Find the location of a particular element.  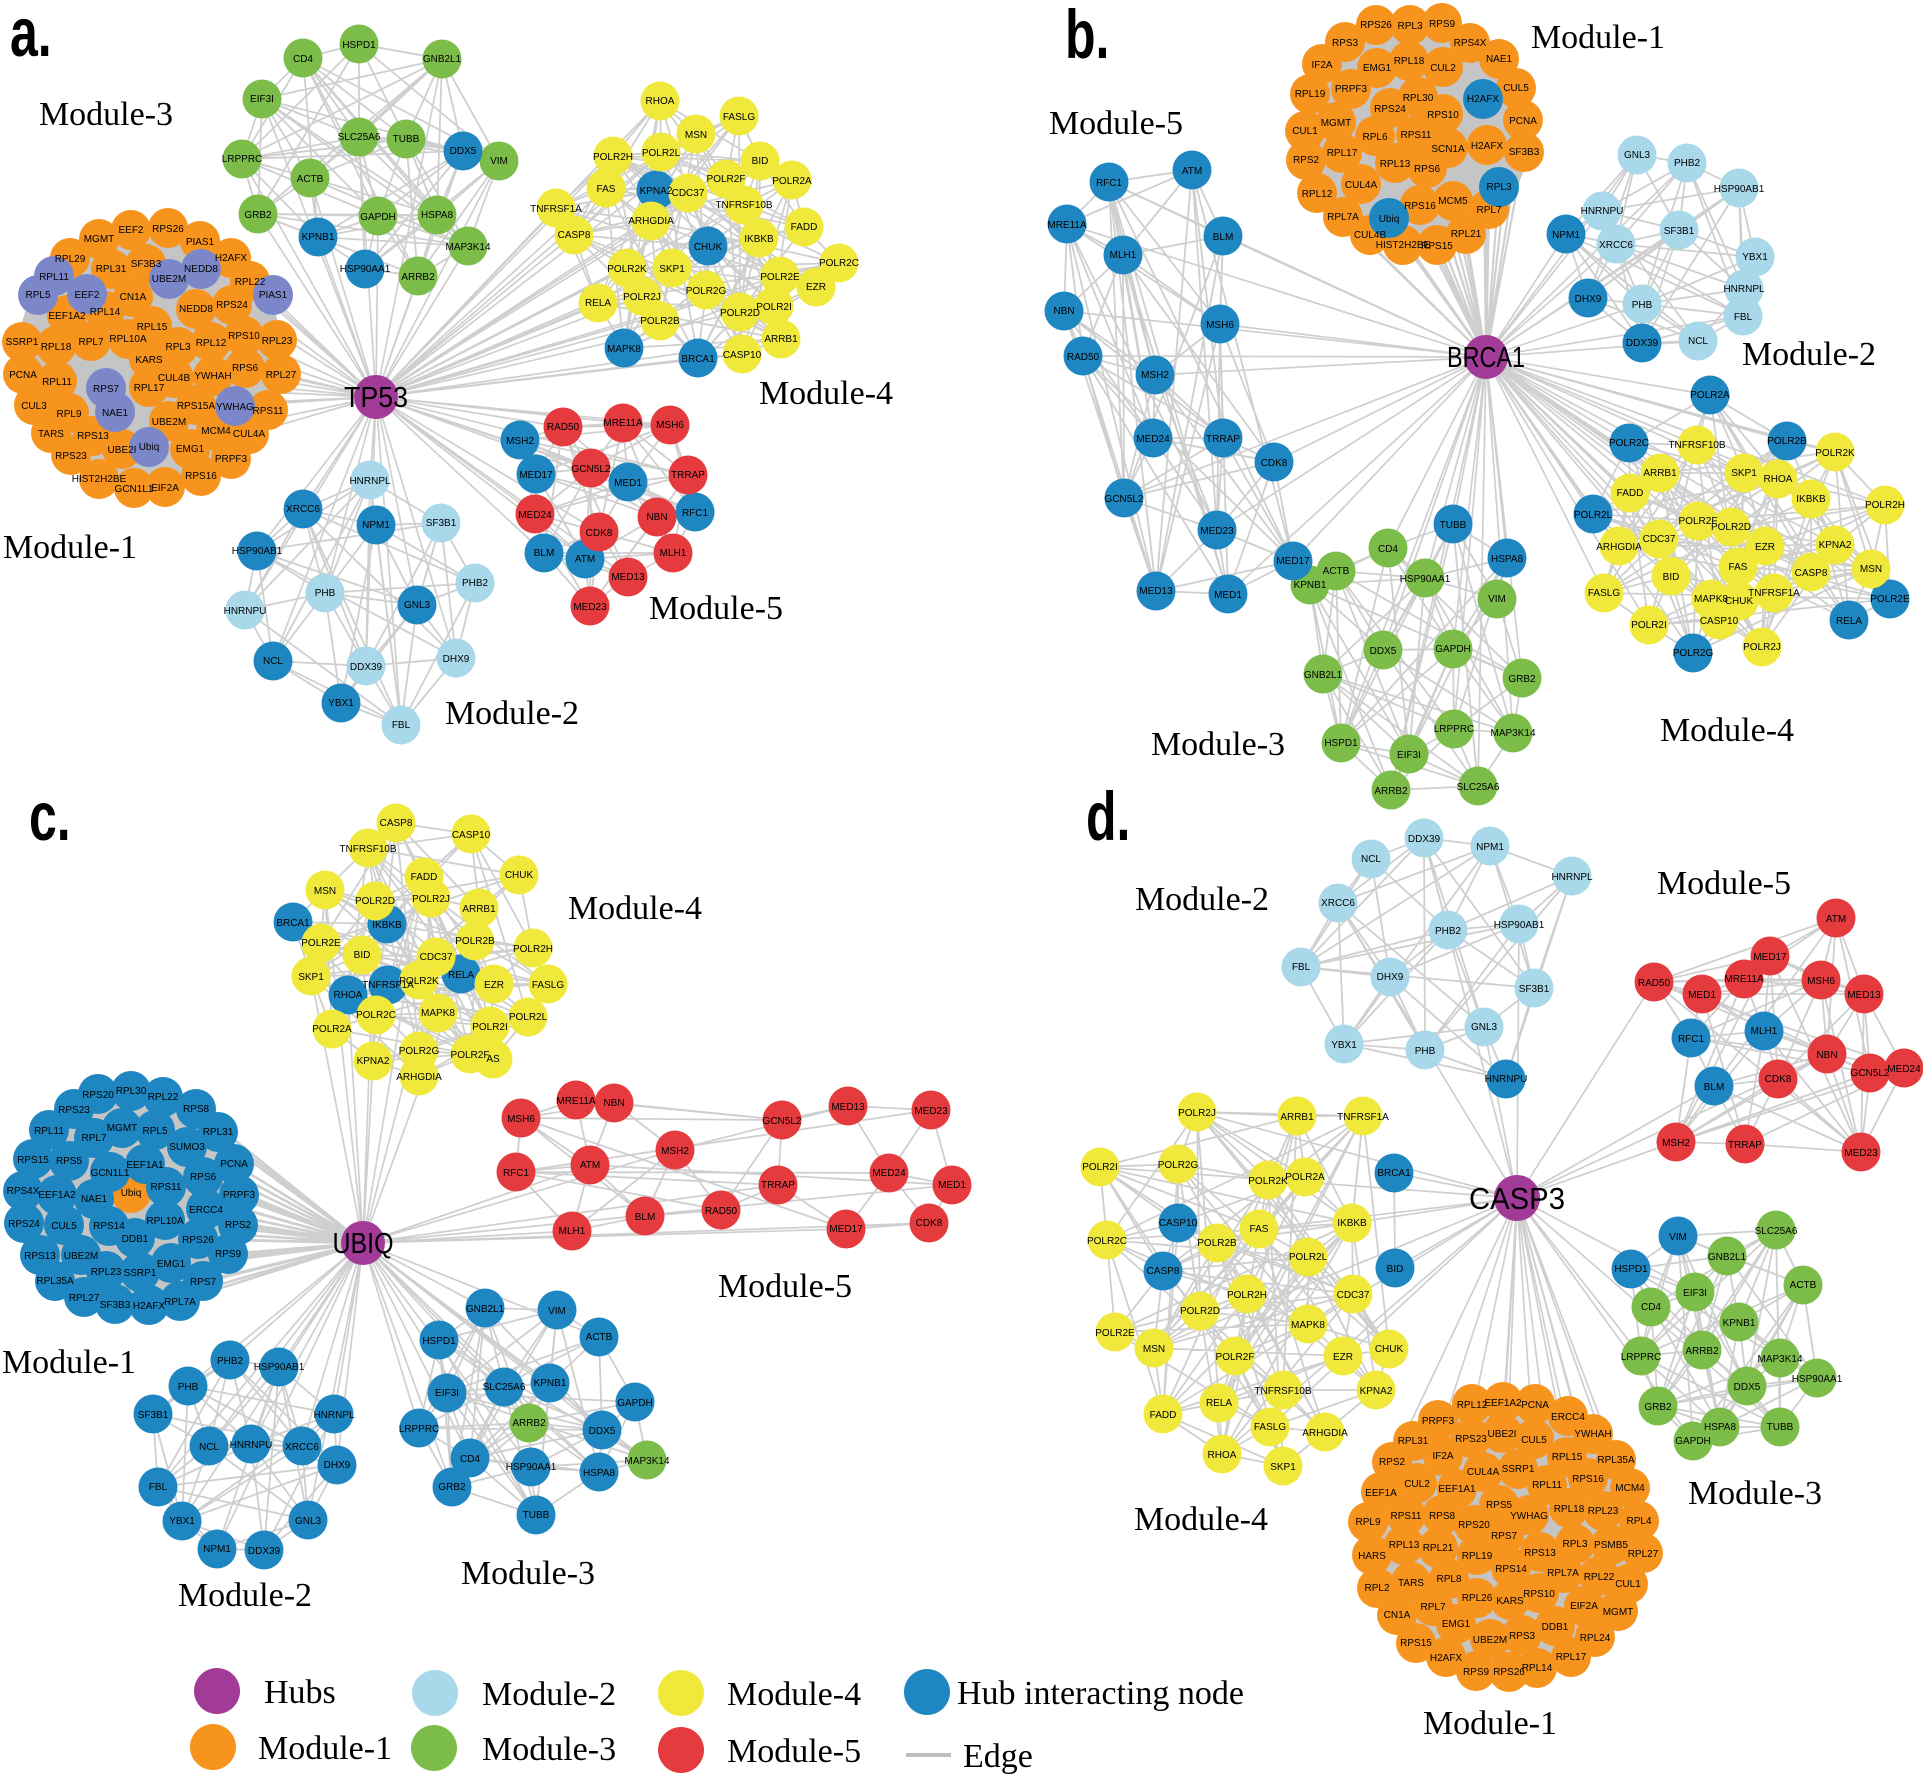

svg-text: XRCC6 is located at coordinates (1616, 245).